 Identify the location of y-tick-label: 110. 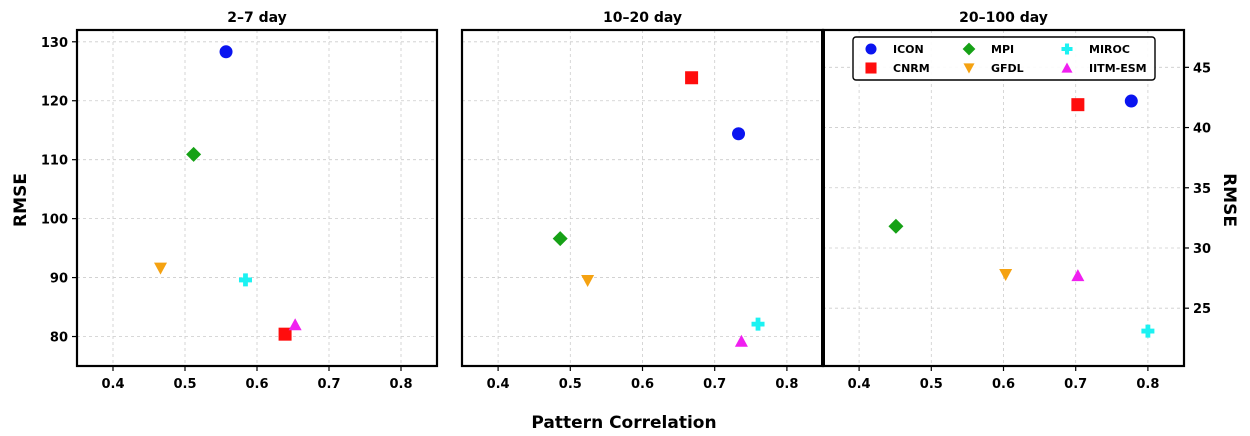
(54, 161).